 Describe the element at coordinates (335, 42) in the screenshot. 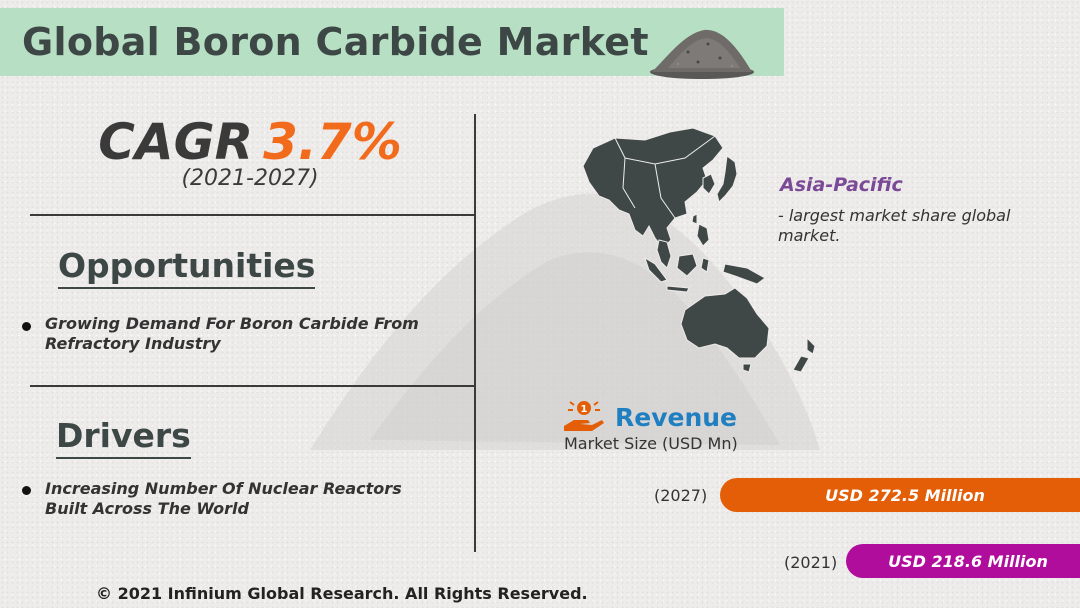

I see `page-title: Global Boron Carbide Market` at that location.